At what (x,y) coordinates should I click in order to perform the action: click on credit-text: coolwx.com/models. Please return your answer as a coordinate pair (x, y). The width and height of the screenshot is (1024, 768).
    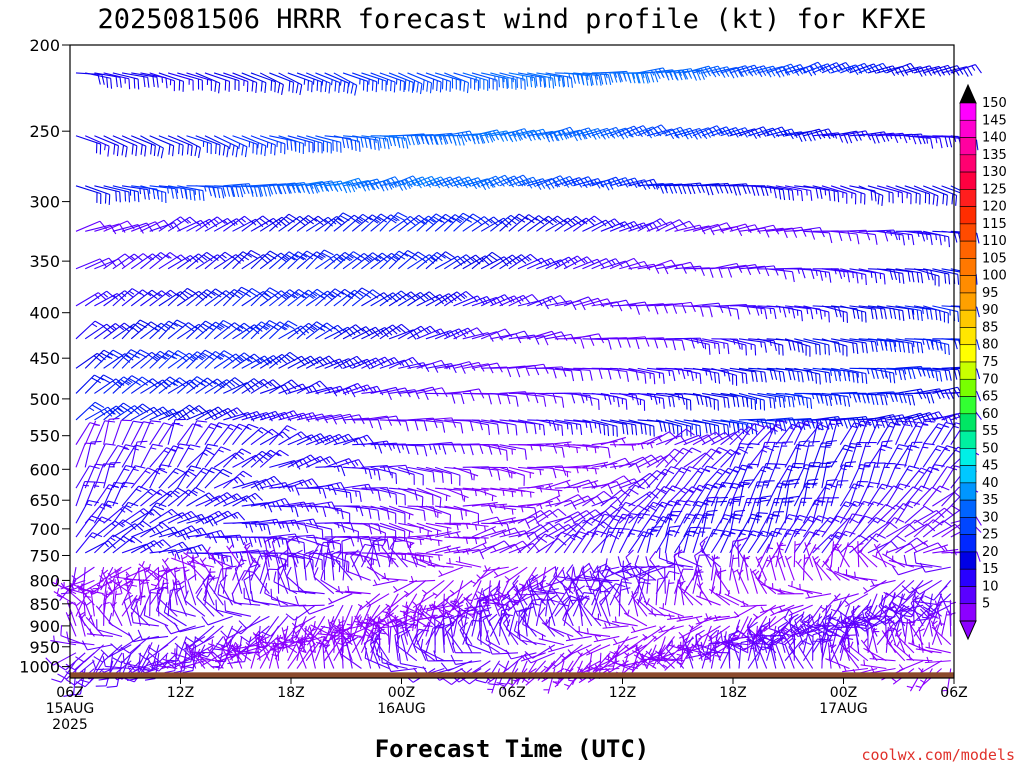
    Looking at the image, I should click on (938, 755).